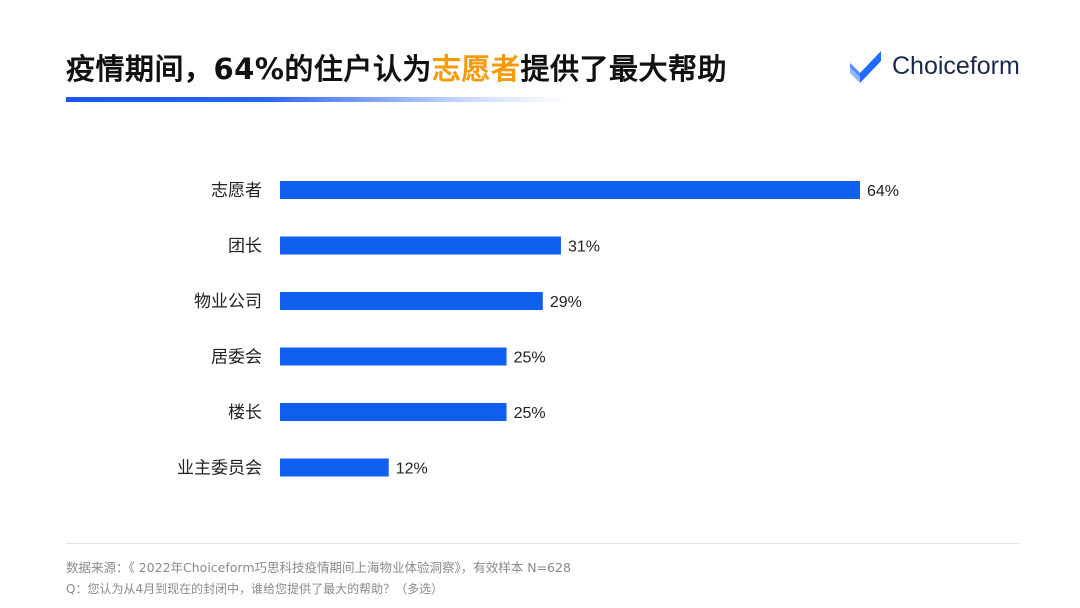 Image resolution: width=1080 pixels, height=608 pixels. What do you see at coordinates (255, 589) in the screenshot?
I see `question-note: Q：您认为从4月到现在的封闭中，谁给您提供了最大的帮助？（多选）` at bounding box center [255, 589].